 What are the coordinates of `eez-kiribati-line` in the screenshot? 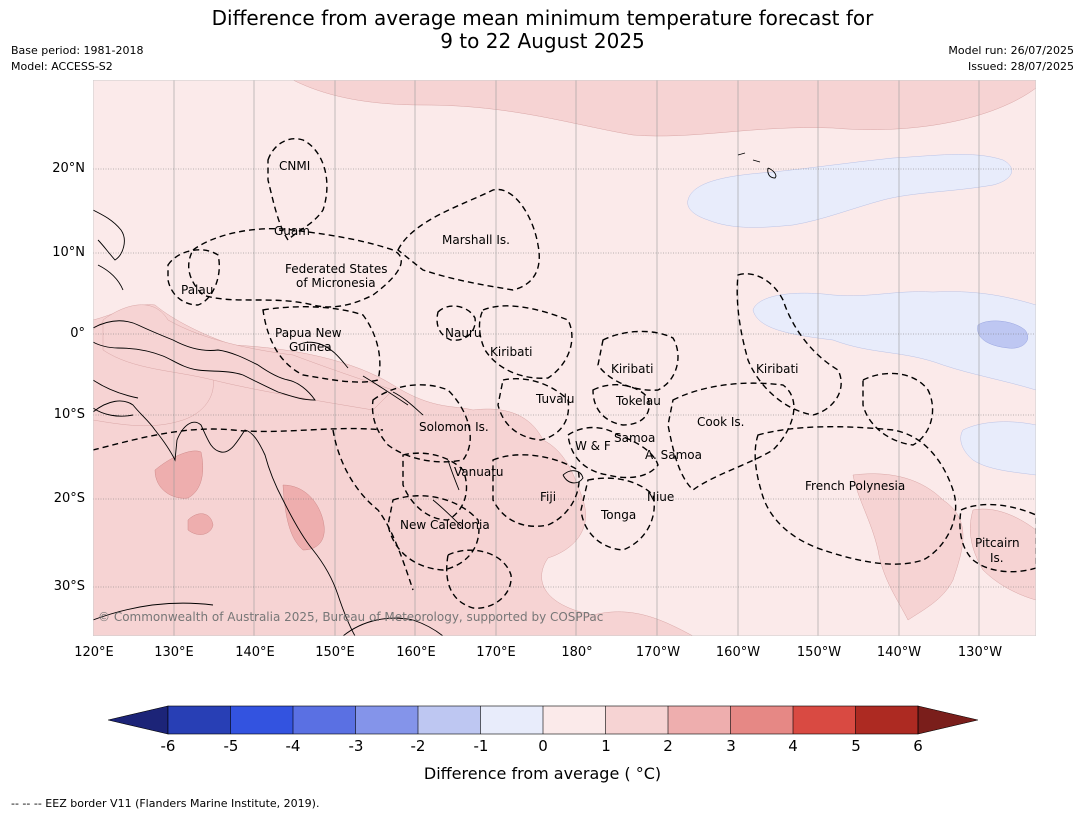 It's located at (789, 344).